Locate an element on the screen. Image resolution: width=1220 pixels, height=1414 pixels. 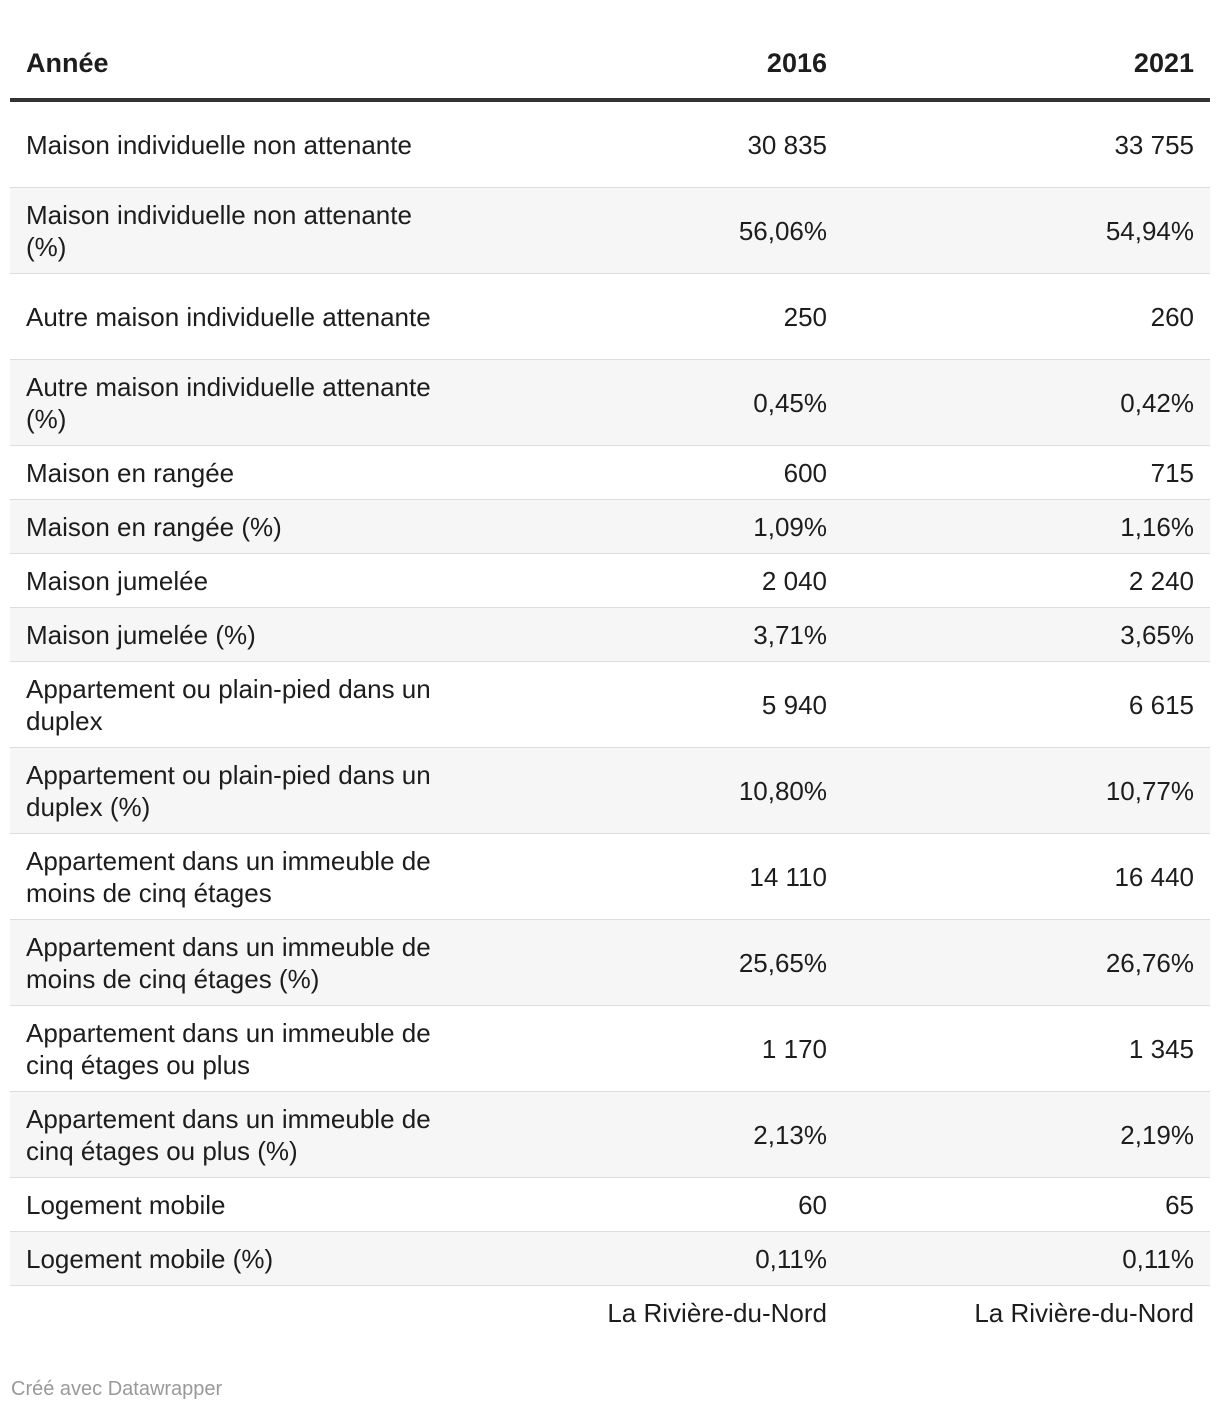
cell-value-2016: 2 040 is located at coordinates (646, 580).